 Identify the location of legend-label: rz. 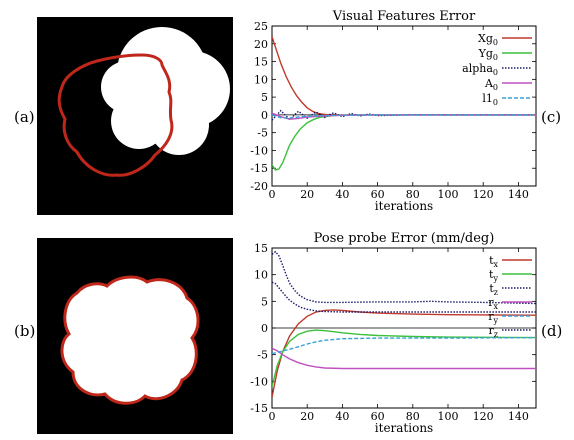
(493, 331).